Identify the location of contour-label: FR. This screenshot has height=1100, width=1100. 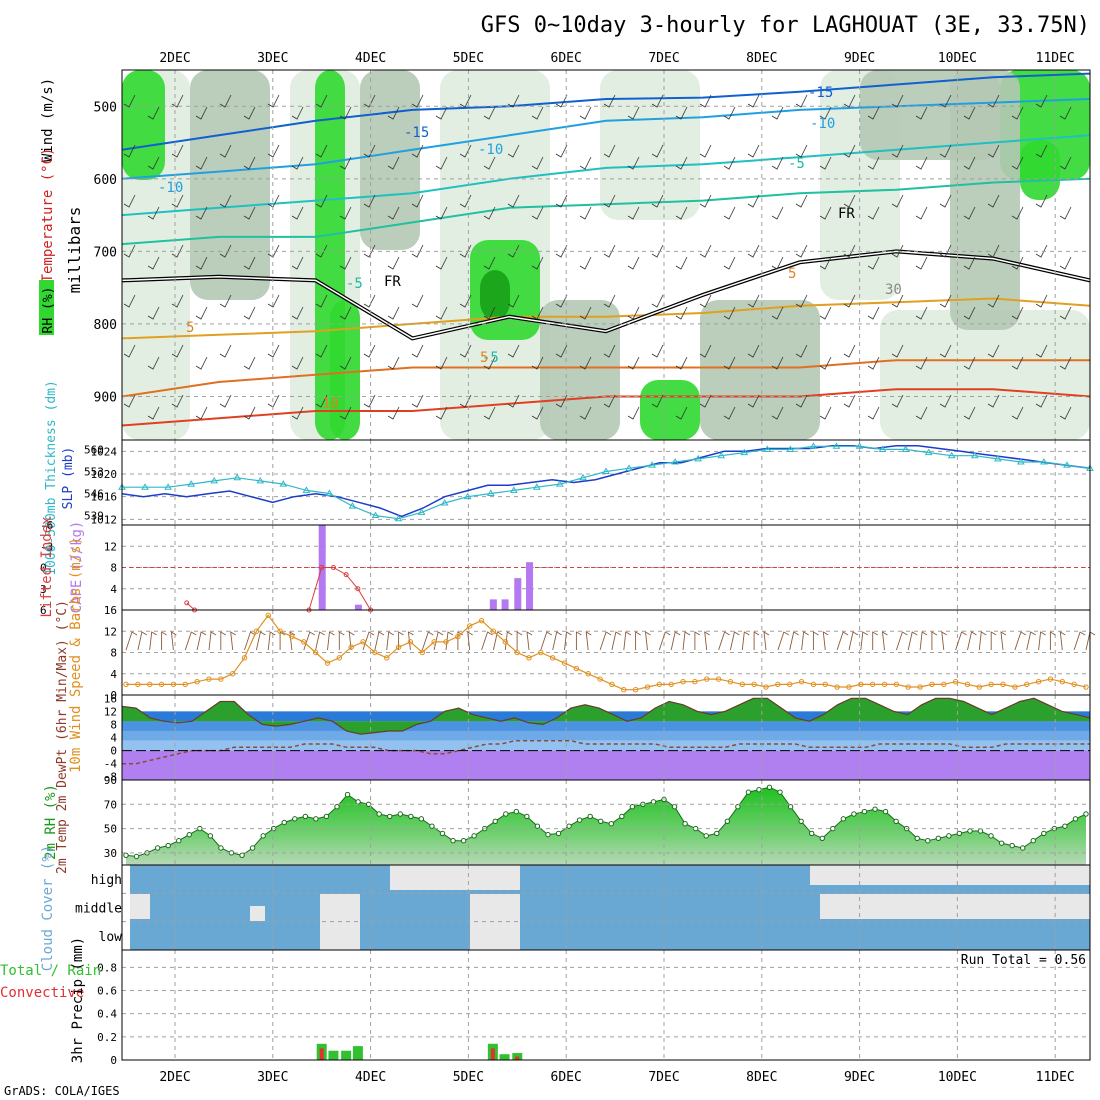
(392, 282).